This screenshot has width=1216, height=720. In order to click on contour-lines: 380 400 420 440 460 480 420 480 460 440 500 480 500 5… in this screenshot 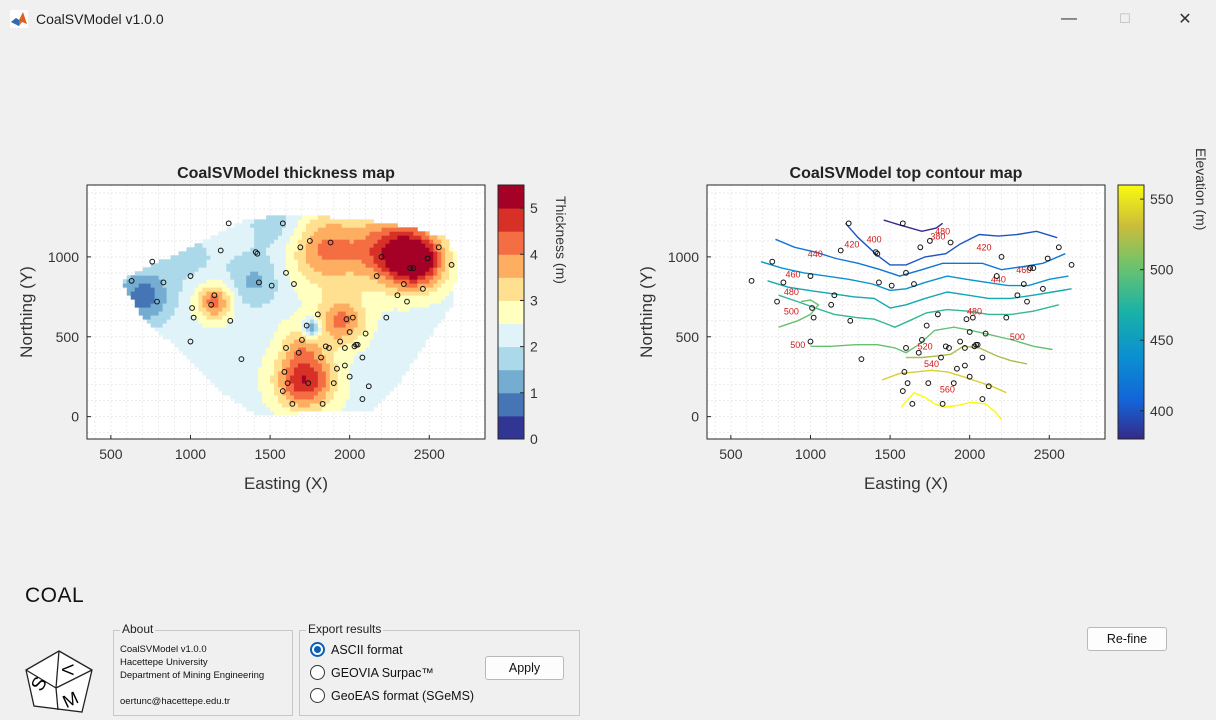, I will do `click(916, 320)`.